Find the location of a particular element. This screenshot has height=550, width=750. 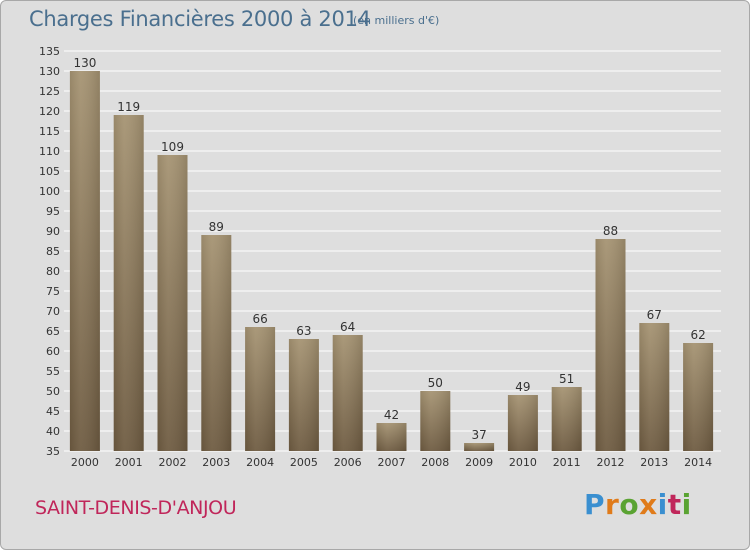

y-tick-label: 55 is located at coordinates (53, 371).